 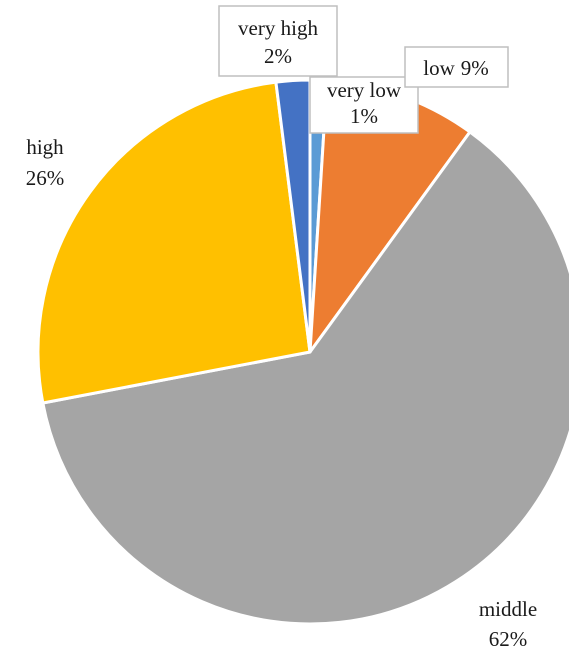 I want to click on label-very-high-value: 2%, so click(x=278, y=56).